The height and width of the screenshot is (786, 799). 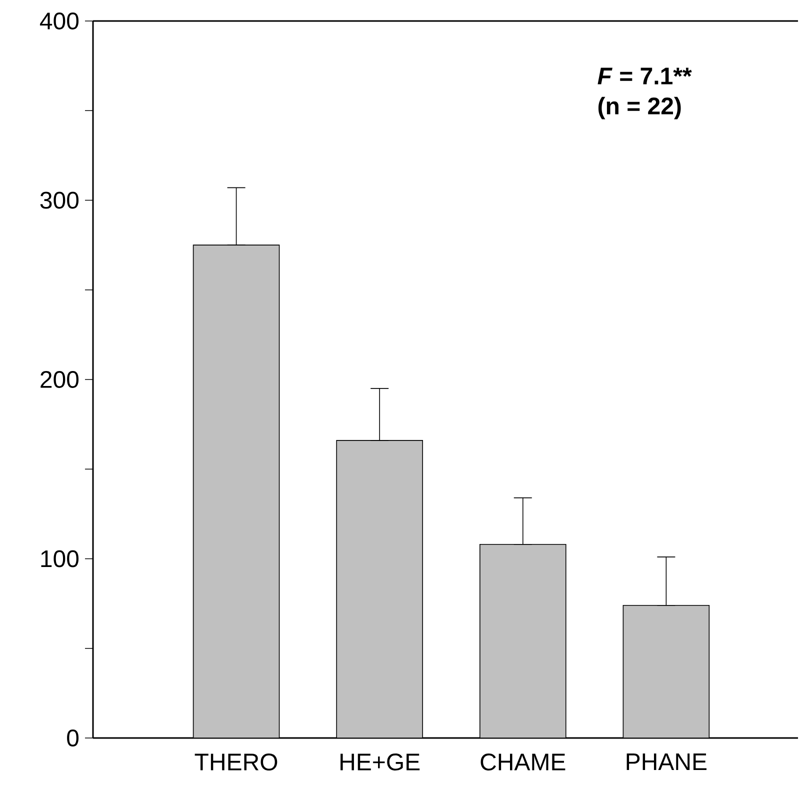 What do you see at coordinates (523, 762) in the screenshot?
I see `x-tick-label: CHAME` at bounding box center [523, 762].